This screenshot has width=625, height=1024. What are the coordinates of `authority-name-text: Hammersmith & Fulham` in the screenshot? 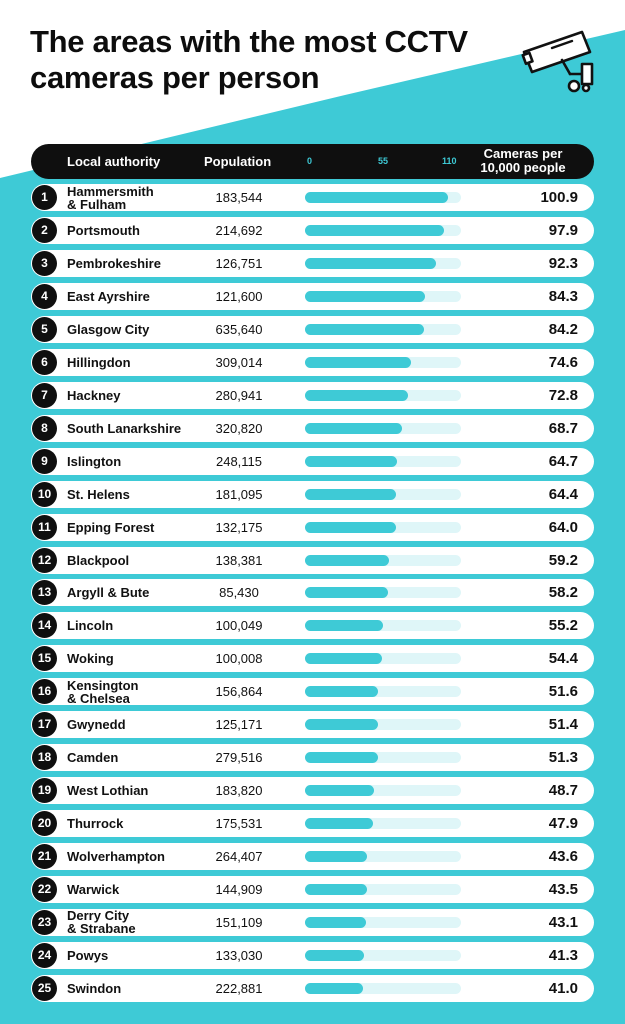 It's located at (110, 198).